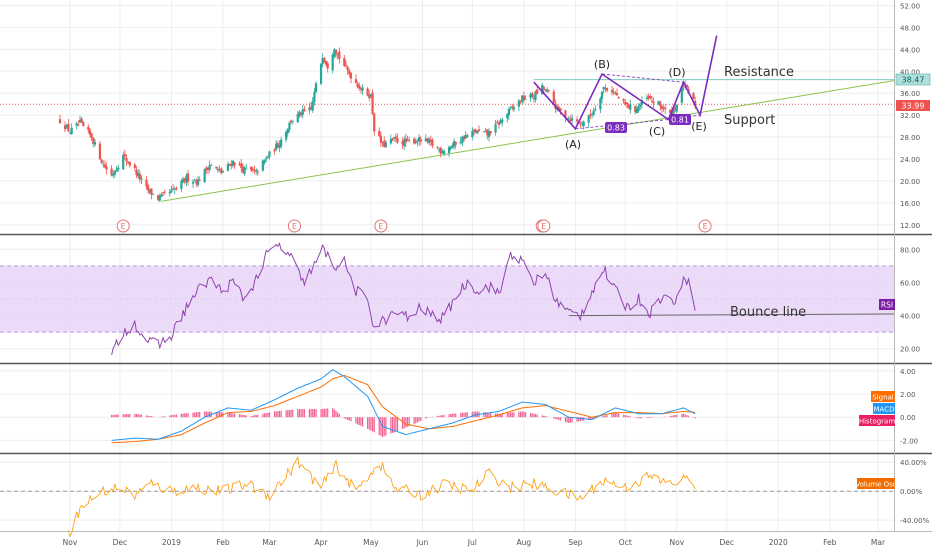 This screenshot has height=554, width=932. I want to click on price-tick-label: 12.00, so click(910, 226).